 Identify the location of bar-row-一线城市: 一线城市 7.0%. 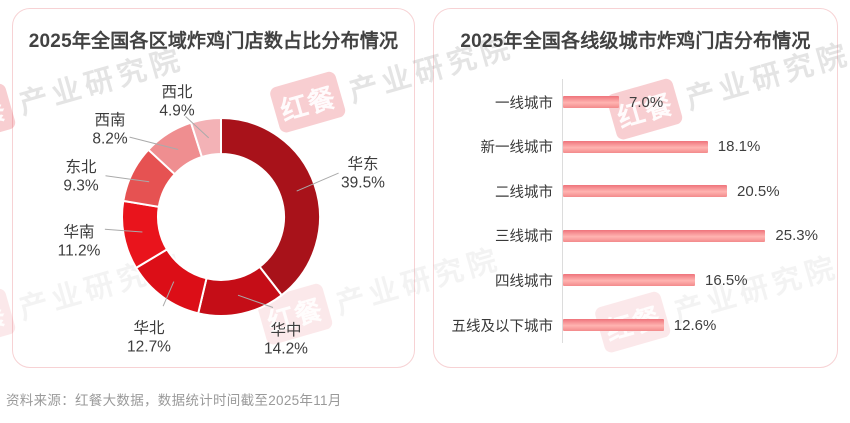
(635, 102).